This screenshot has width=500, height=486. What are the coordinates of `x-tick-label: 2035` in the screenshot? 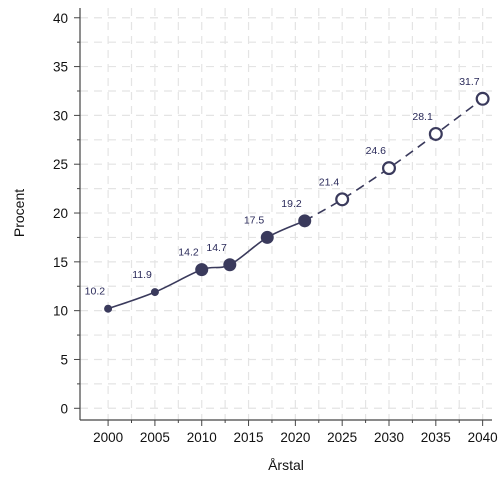 It's located at (436, 437).